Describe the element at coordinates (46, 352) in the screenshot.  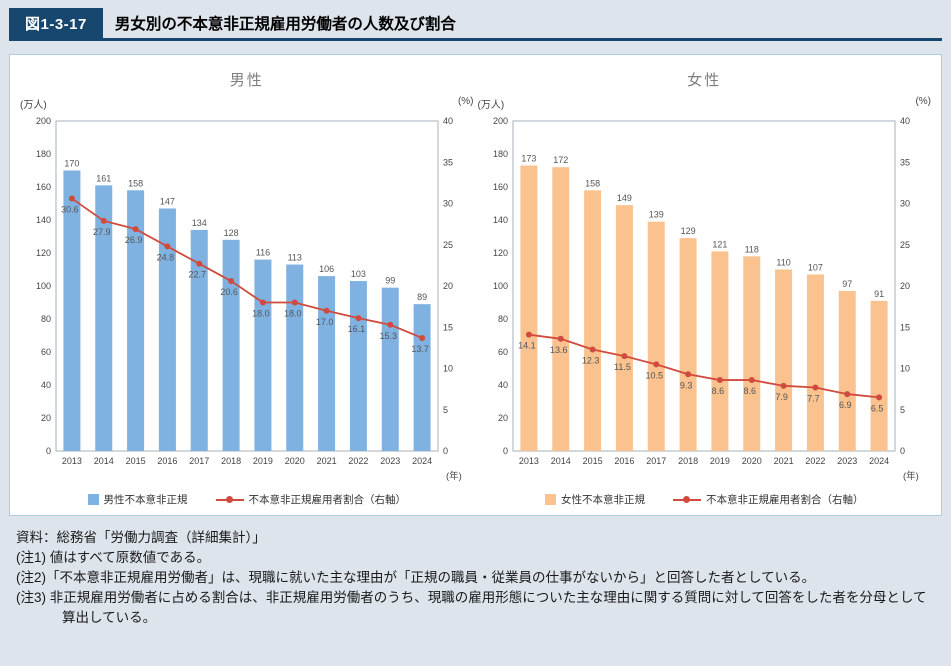
I see `left-axis-tick-label: 60` at that location.